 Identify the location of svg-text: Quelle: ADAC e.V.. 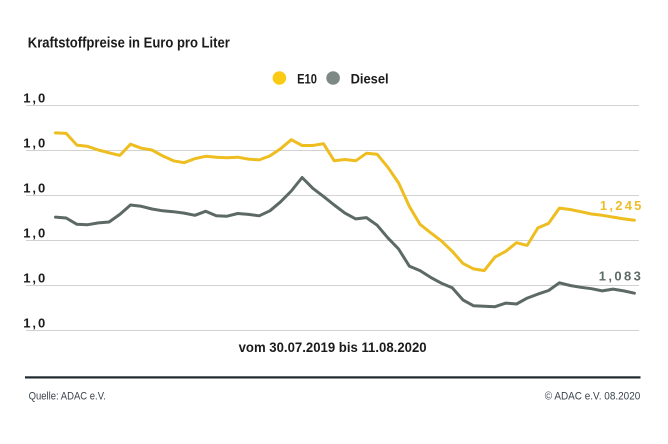
(67, 396).